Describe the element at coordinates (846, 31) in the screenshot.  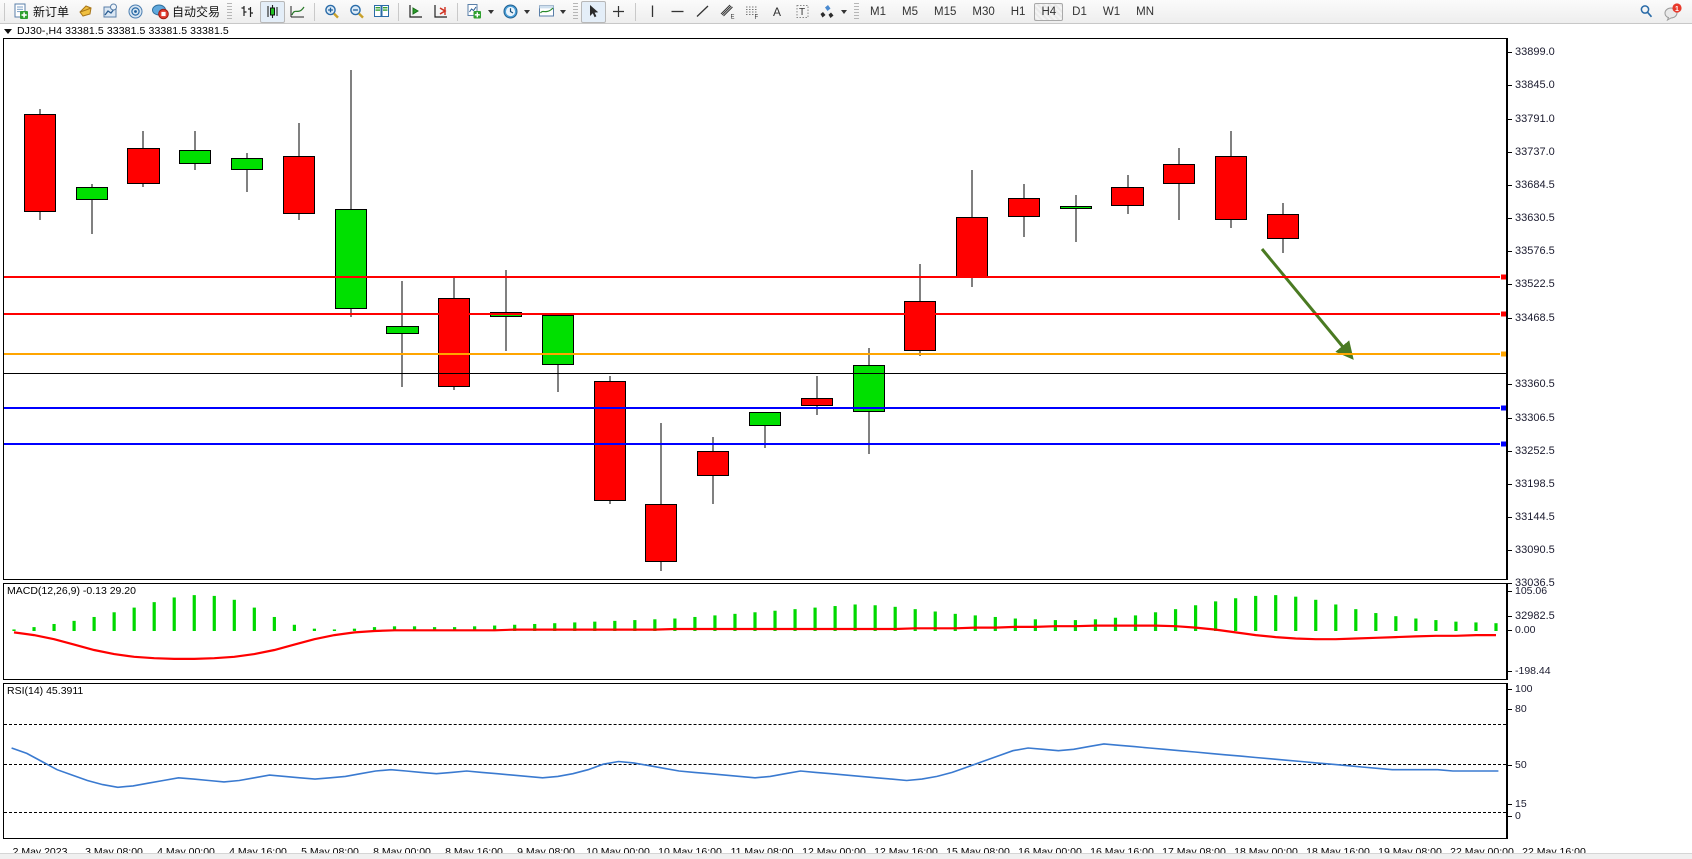
I see `chart-symbol-bar: DJ30-,H4 33381.5 33381.5 33381.5 33381.5` at that location.